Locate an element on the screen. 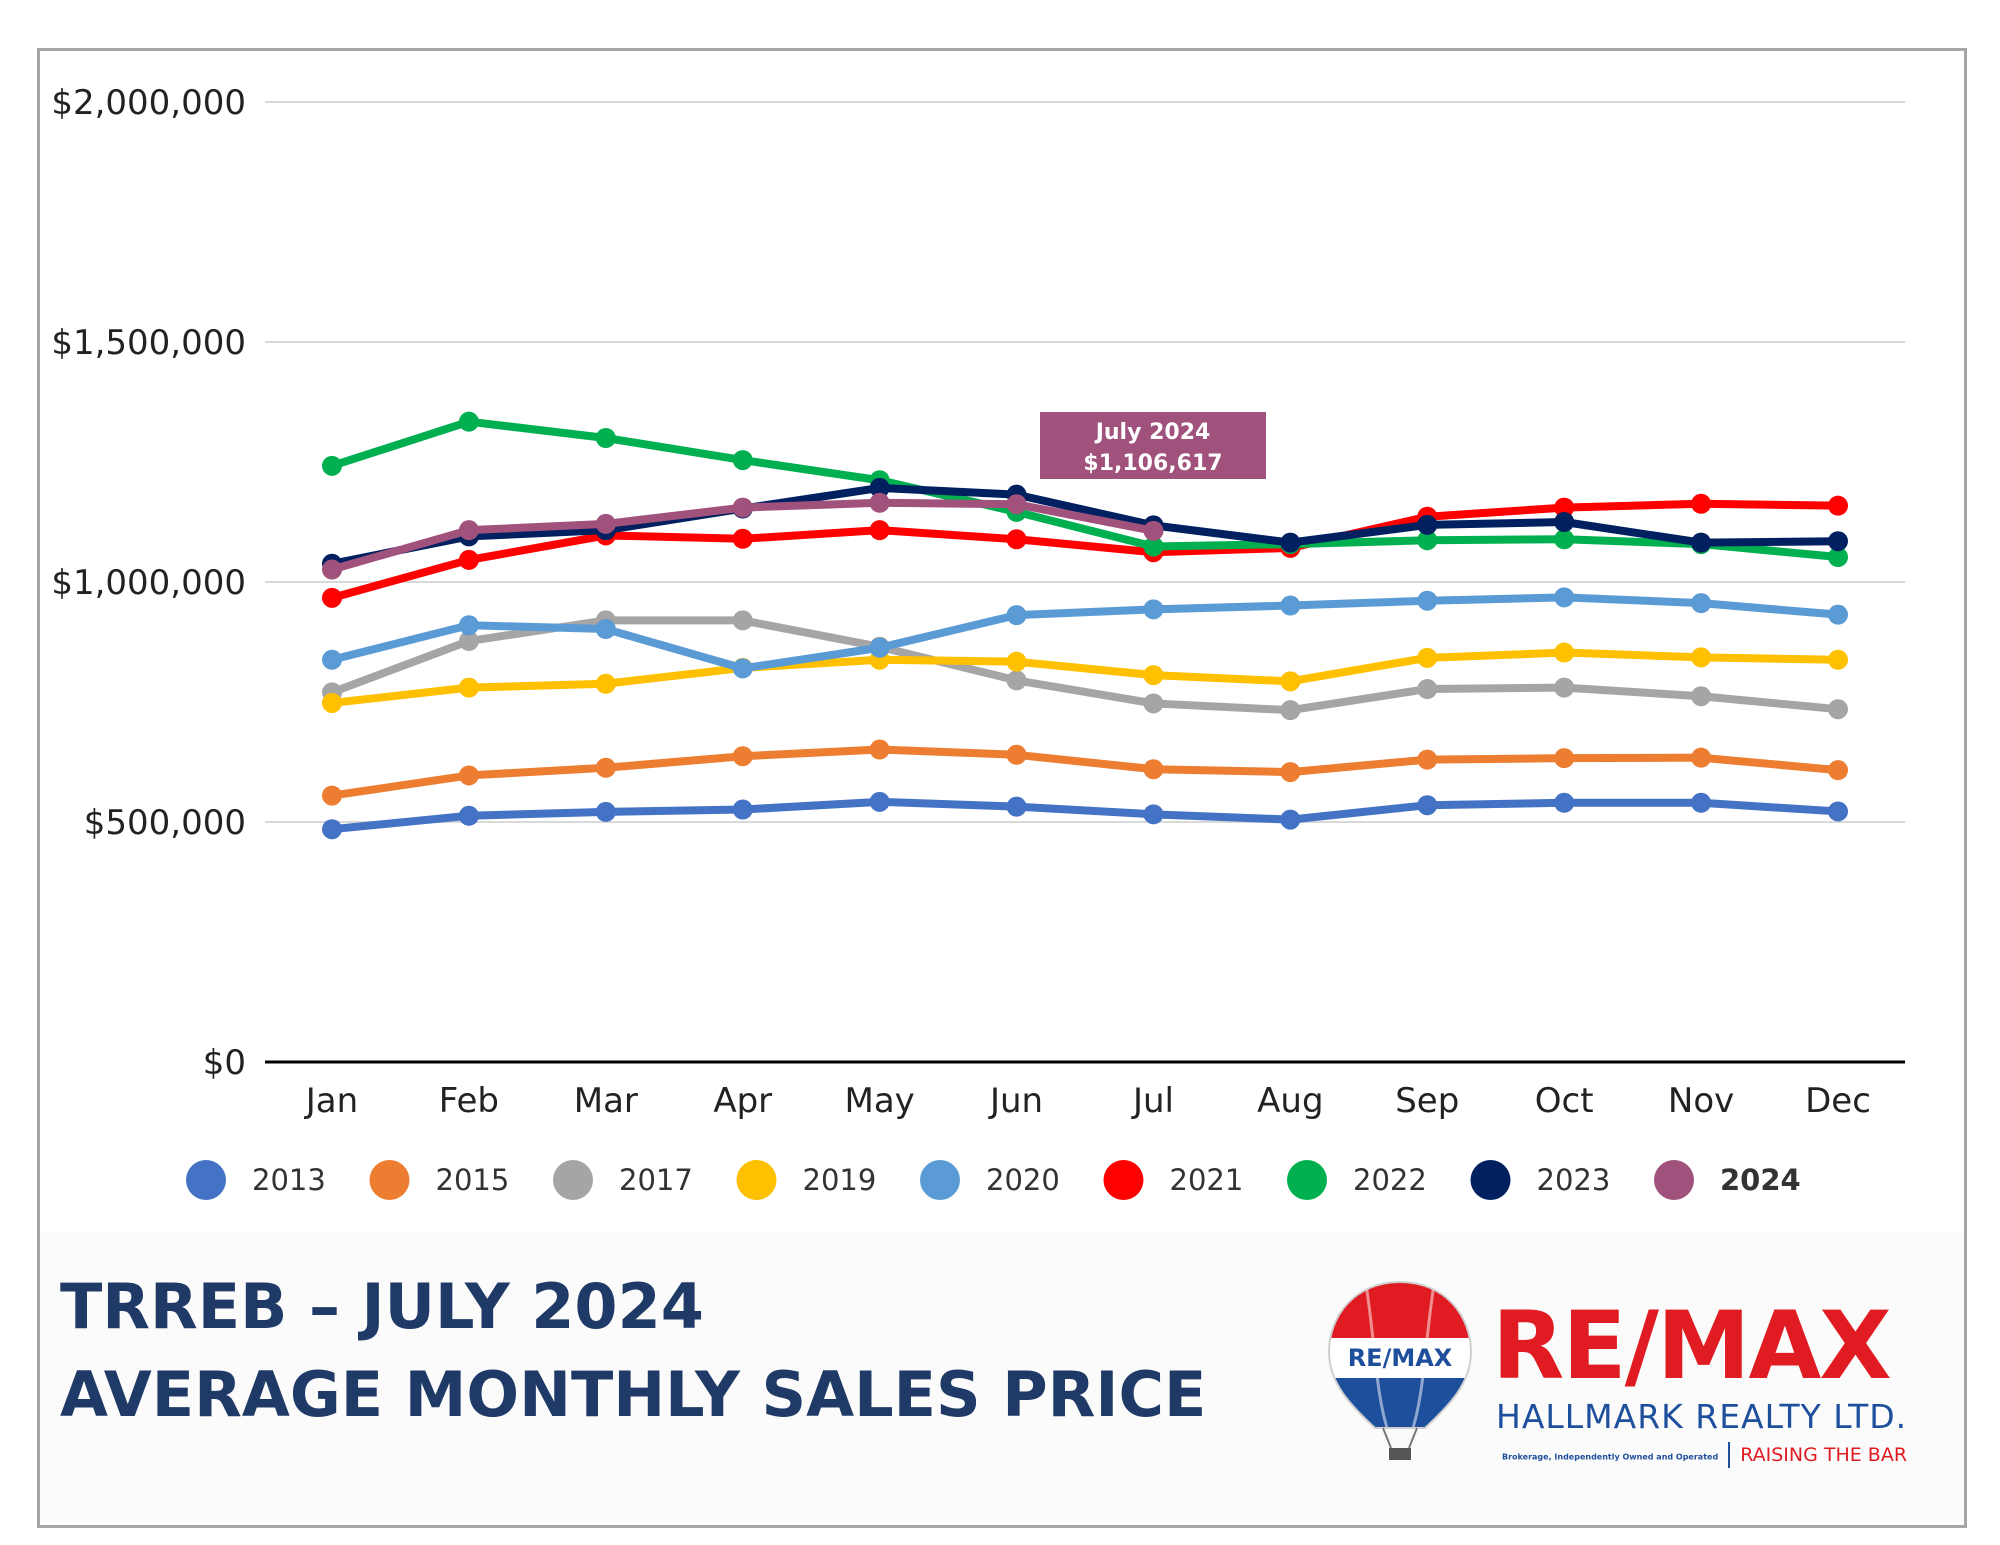 This screenshot has width=2000, height=1545. logo-company-name: HALLMARK REALTY LTD. is located at coordinates (1702, 1416).